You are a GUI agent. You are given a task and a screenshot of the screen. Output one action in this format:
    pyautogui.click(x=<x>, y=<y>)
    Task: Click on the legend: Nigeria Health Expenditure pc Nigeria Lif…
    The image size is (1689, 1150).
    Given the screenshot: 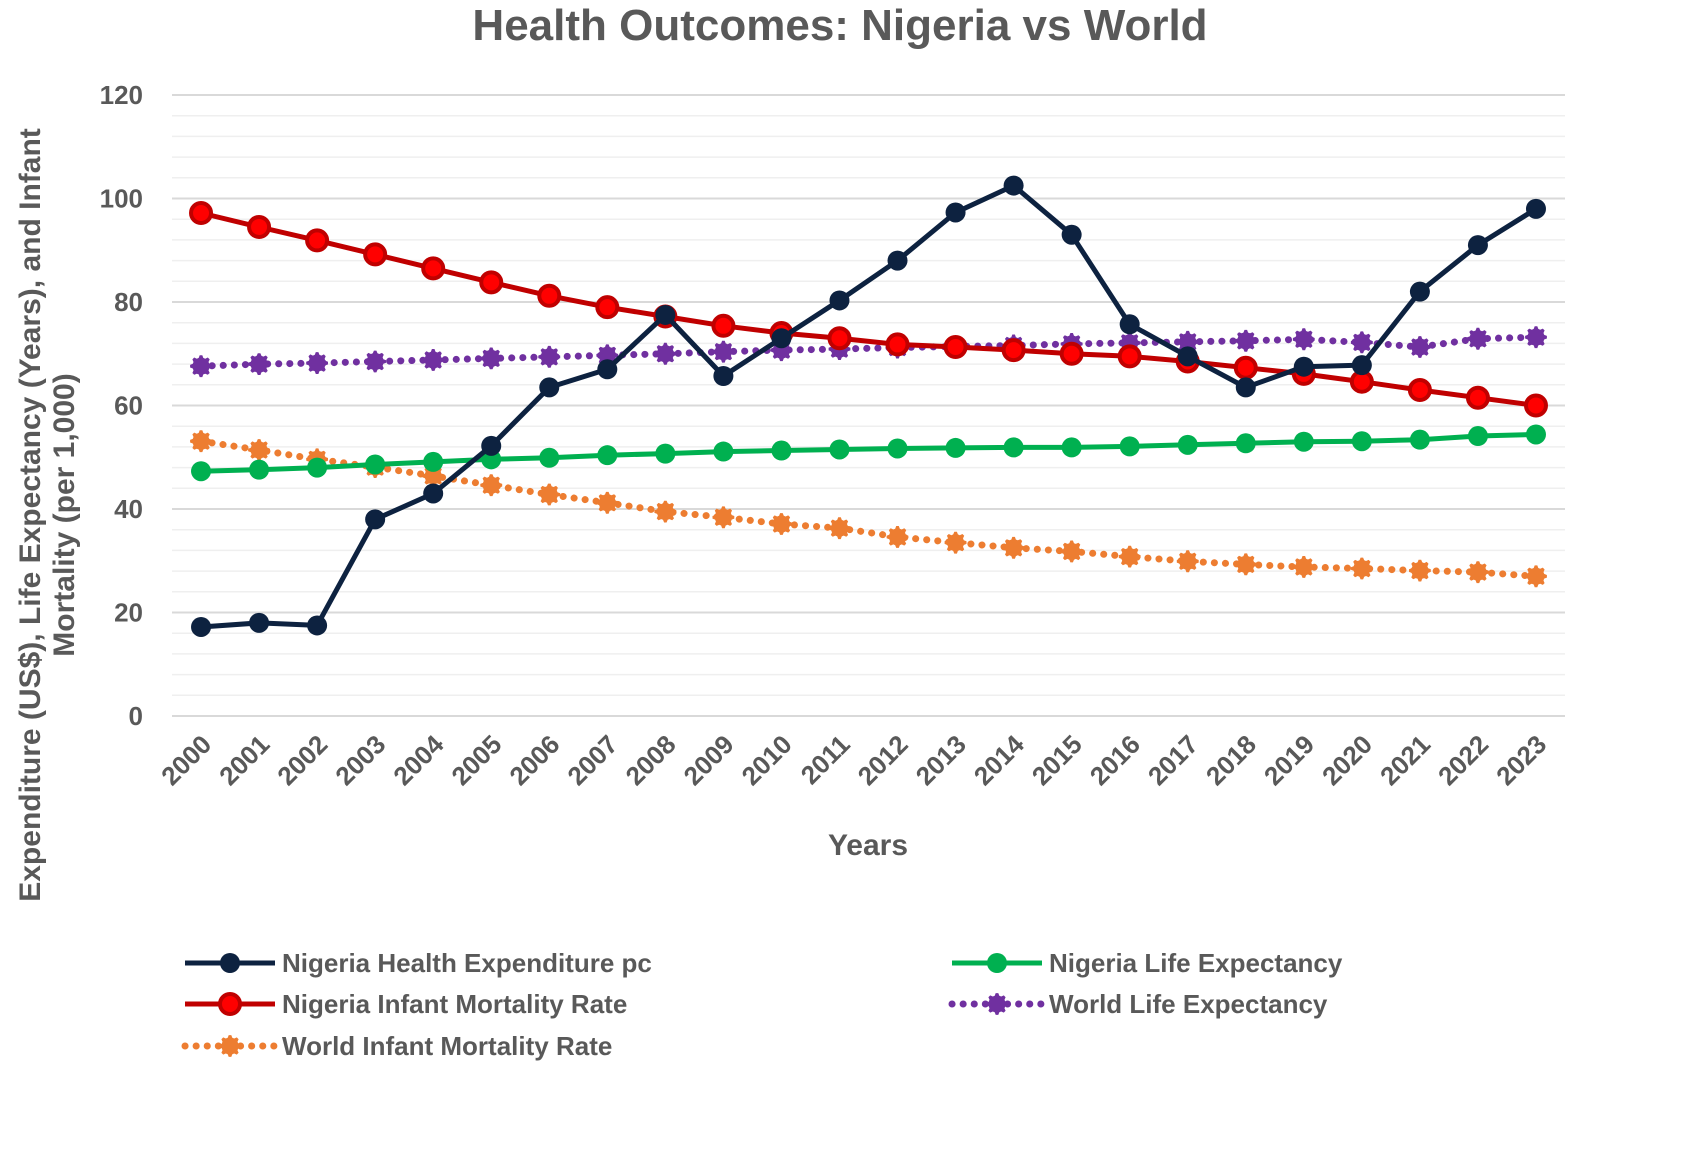 What is the action you would take?
    pyautogui.click(x=762, y=1004)
    